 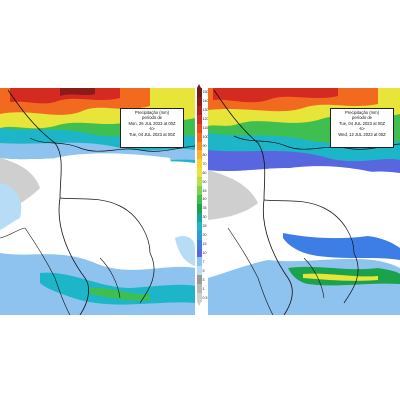 I want to click on colorbar-tick-label: 140, so click(x=205, y=101).